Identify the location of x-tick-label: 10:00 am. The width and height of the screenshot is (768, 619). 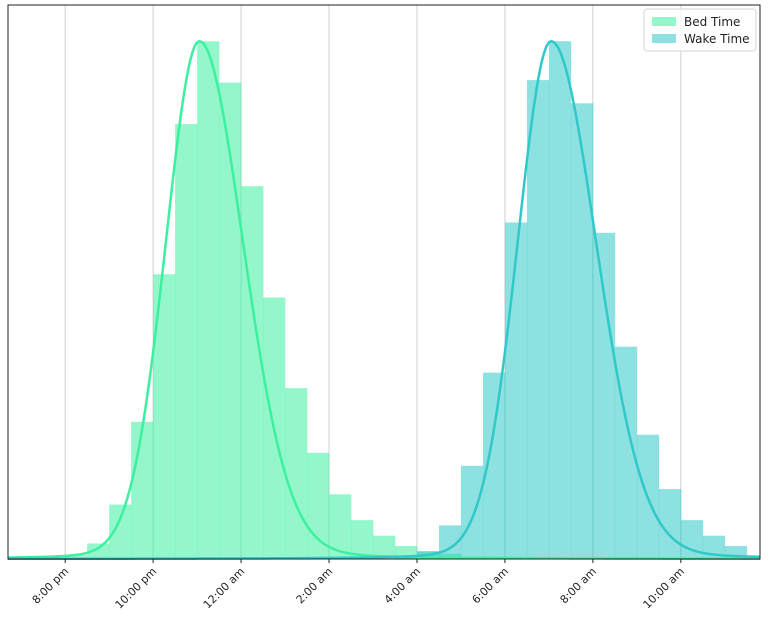
(664, 588).